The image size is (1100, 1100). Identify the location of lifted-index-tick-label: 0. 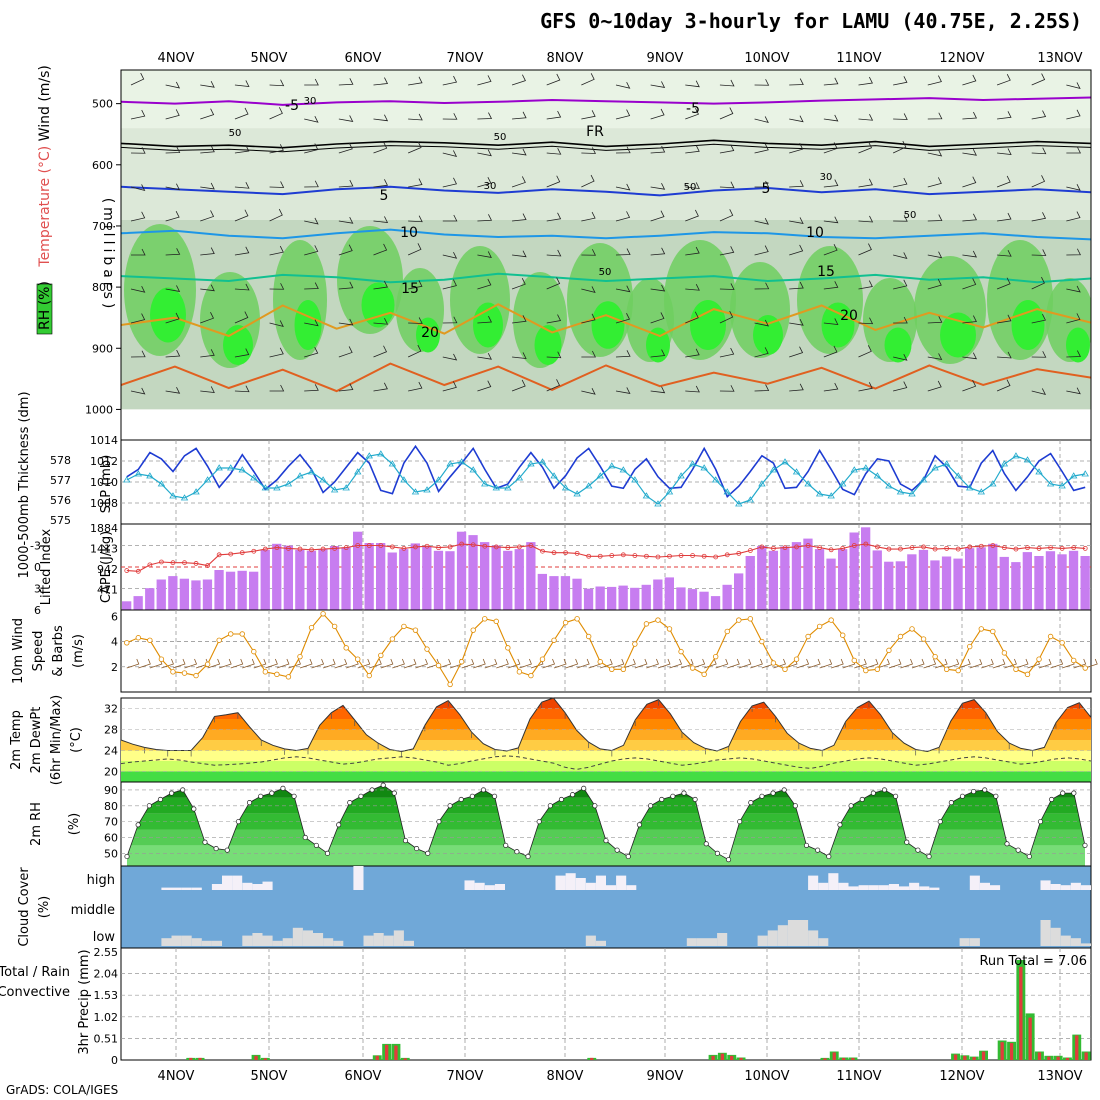
(37, 567).